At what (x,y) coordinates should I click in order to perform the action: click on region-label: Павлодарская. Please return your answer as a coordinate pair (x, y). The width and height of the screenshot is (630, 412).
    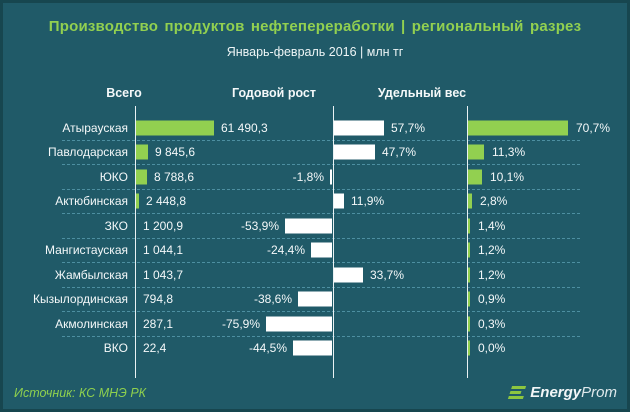
    Looking at the image, I should click on (88, 152).